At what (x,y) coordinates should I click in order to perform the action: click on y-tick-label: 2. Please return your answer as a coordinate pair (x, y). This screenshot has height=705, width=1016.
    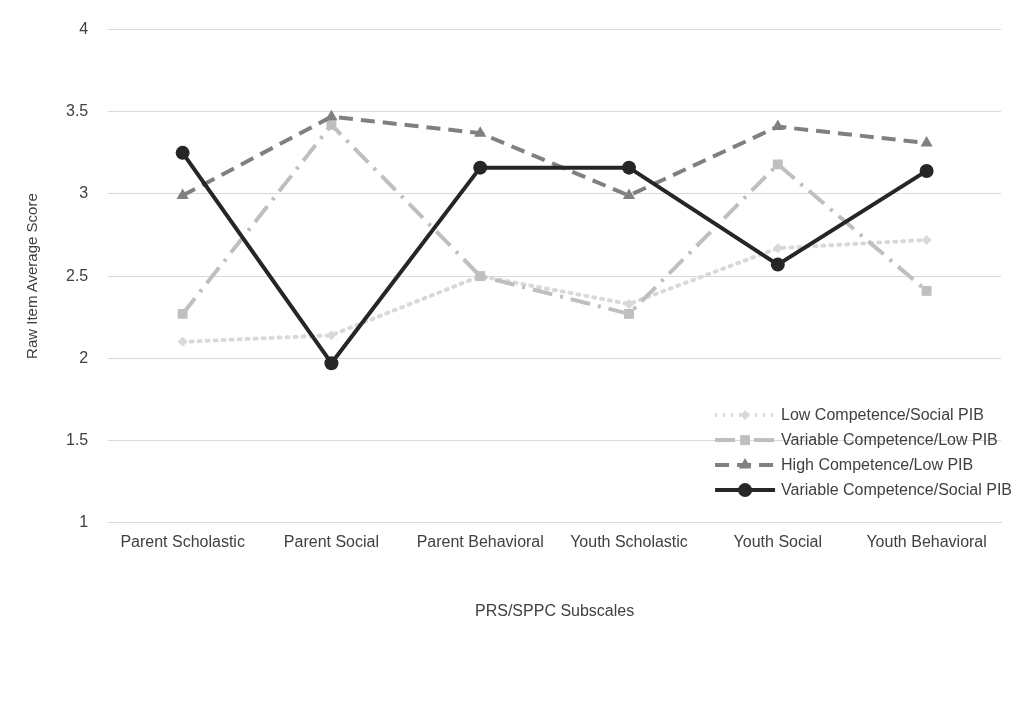
    Looking at the image, I should click on (84, 357).